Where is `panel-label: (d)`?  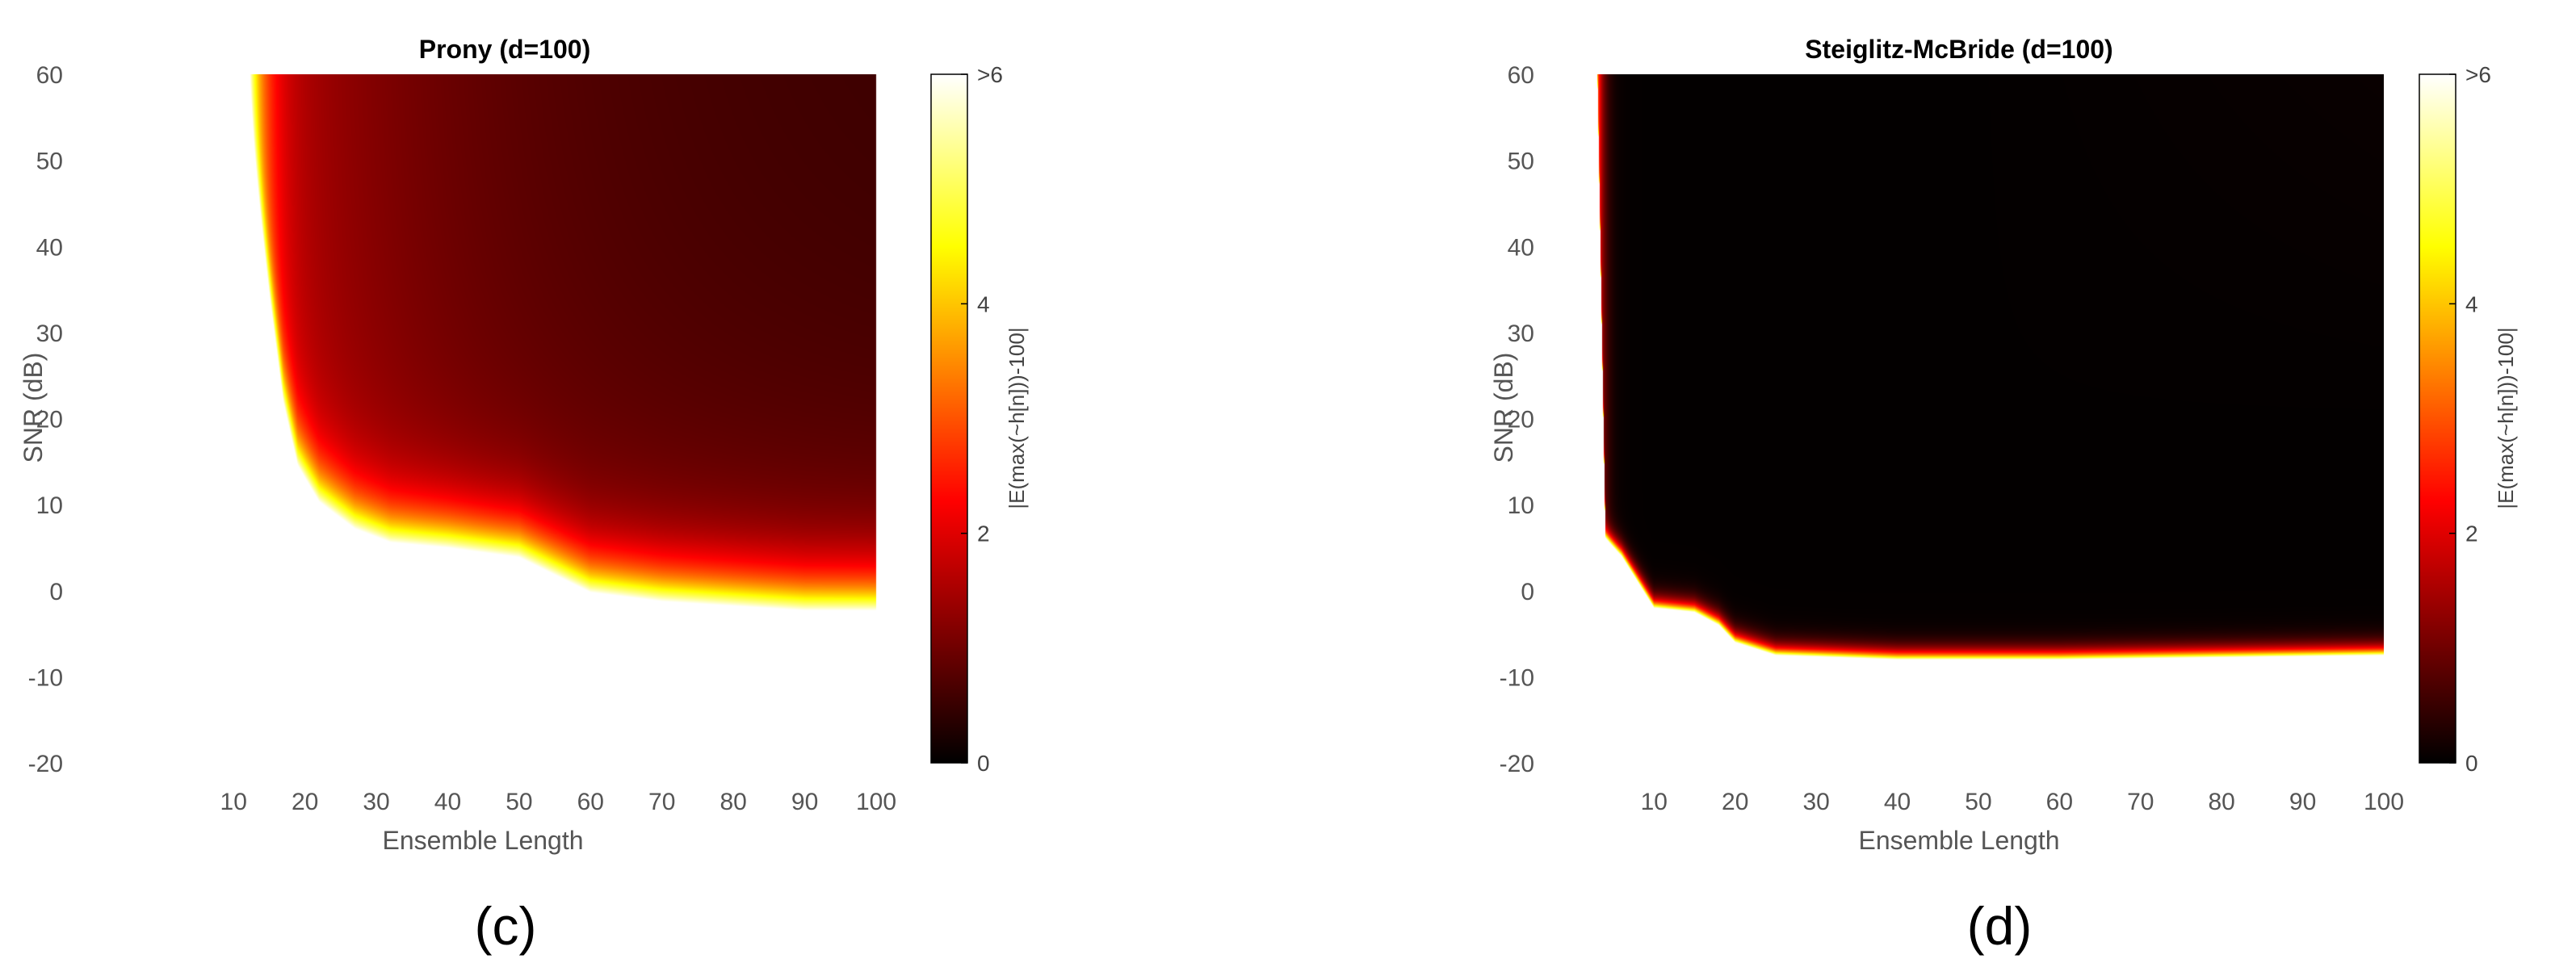 panel-label: (d) is located at coordinates (2000, 926).